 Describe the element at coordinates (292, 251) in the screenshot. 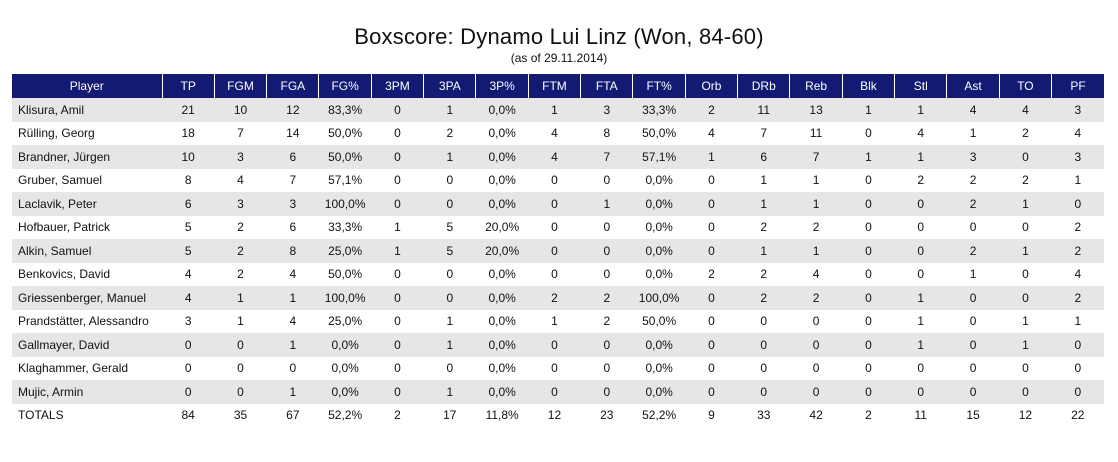

I see `stat-cell: 8` at that location.